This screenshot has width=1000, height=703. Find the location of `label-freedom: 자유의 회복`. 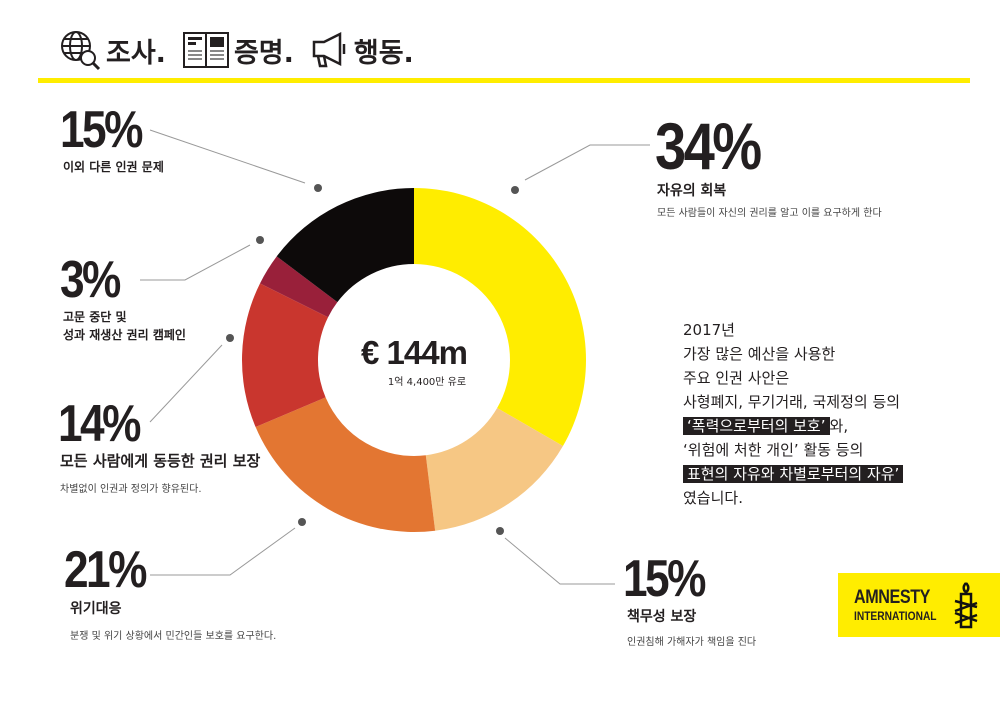

label-freedom: 자유의 회복 is located at coordinates (692, 191).